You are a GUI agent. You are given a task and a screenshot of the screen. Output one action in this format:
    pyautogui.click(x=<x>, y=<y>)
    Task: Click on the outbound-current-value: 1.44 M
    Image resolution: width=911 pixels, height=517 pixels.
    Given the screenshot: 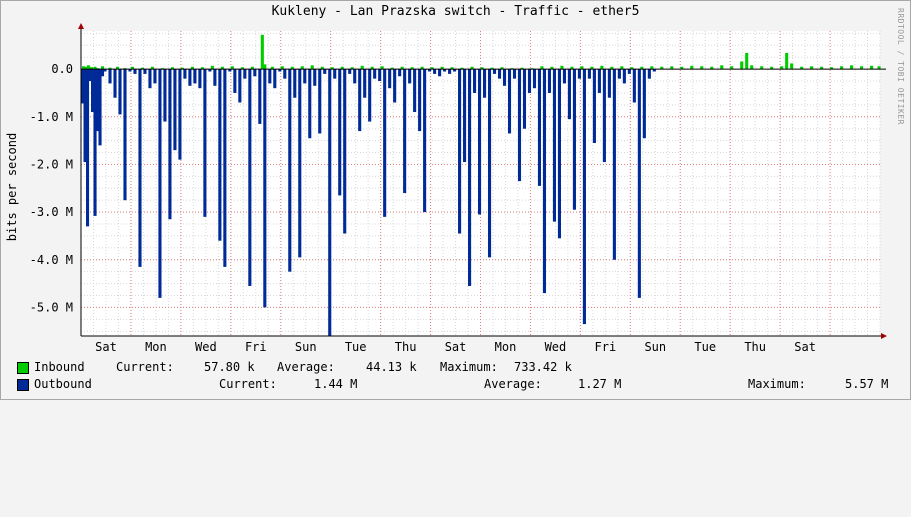 What is the action you would take?
    pyautogui.click(x=336, y=384)
    